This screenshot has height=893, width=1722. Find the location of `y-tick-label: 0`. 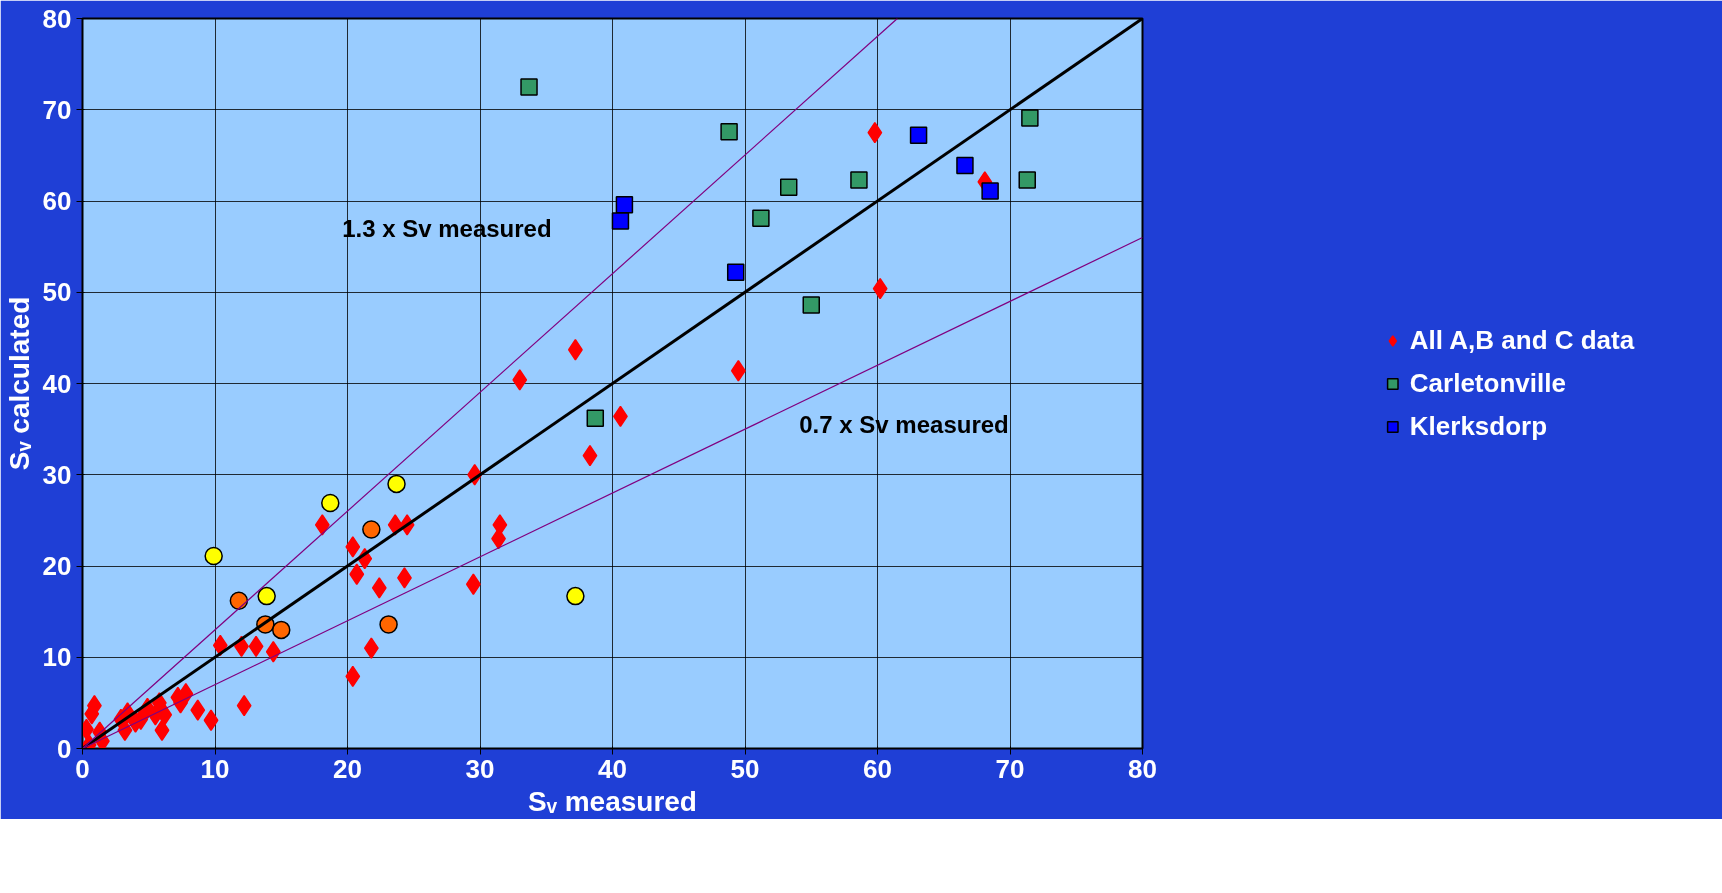

y-tick-label: 0 is located at coordinates (64, 748).